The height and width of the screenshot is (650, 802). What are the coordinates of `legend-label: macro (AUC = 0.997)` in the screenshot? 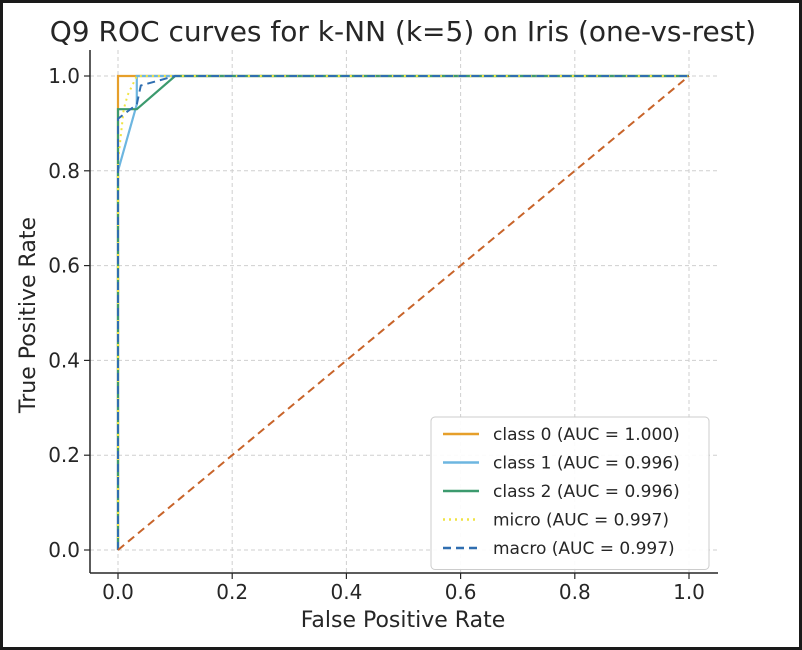 It's located at (584, 549).